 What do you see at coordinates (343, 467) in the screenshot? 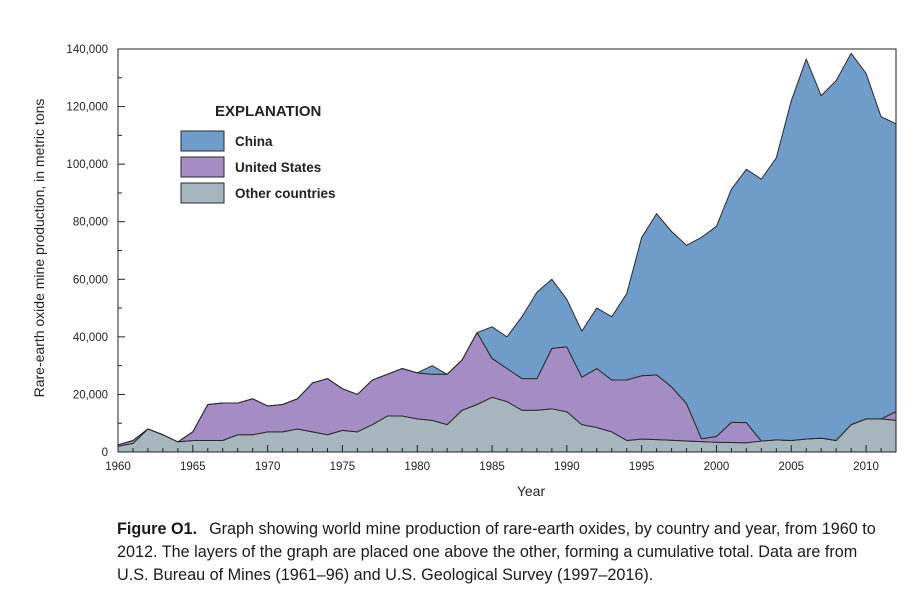
I see `x-tick-label: 1975` at bounding box center [343, 467].